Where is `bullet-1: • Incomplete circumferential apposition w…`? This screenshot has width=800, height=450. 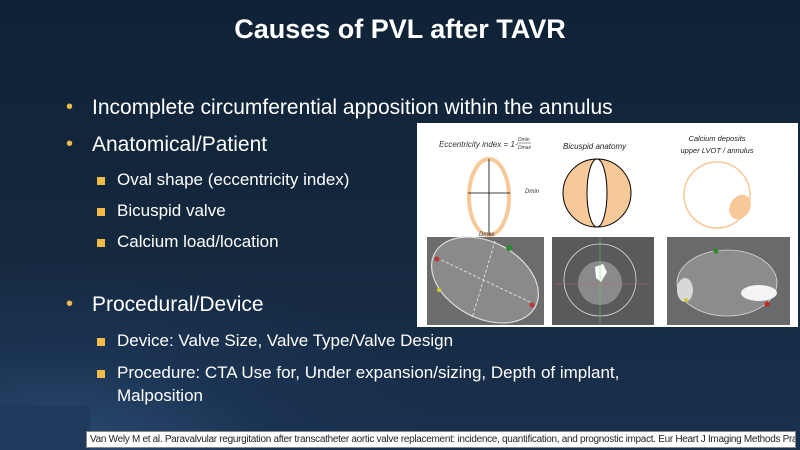
bullet-1: • Incomplete circumferential apposition w… is located at coordinates (339, 108).